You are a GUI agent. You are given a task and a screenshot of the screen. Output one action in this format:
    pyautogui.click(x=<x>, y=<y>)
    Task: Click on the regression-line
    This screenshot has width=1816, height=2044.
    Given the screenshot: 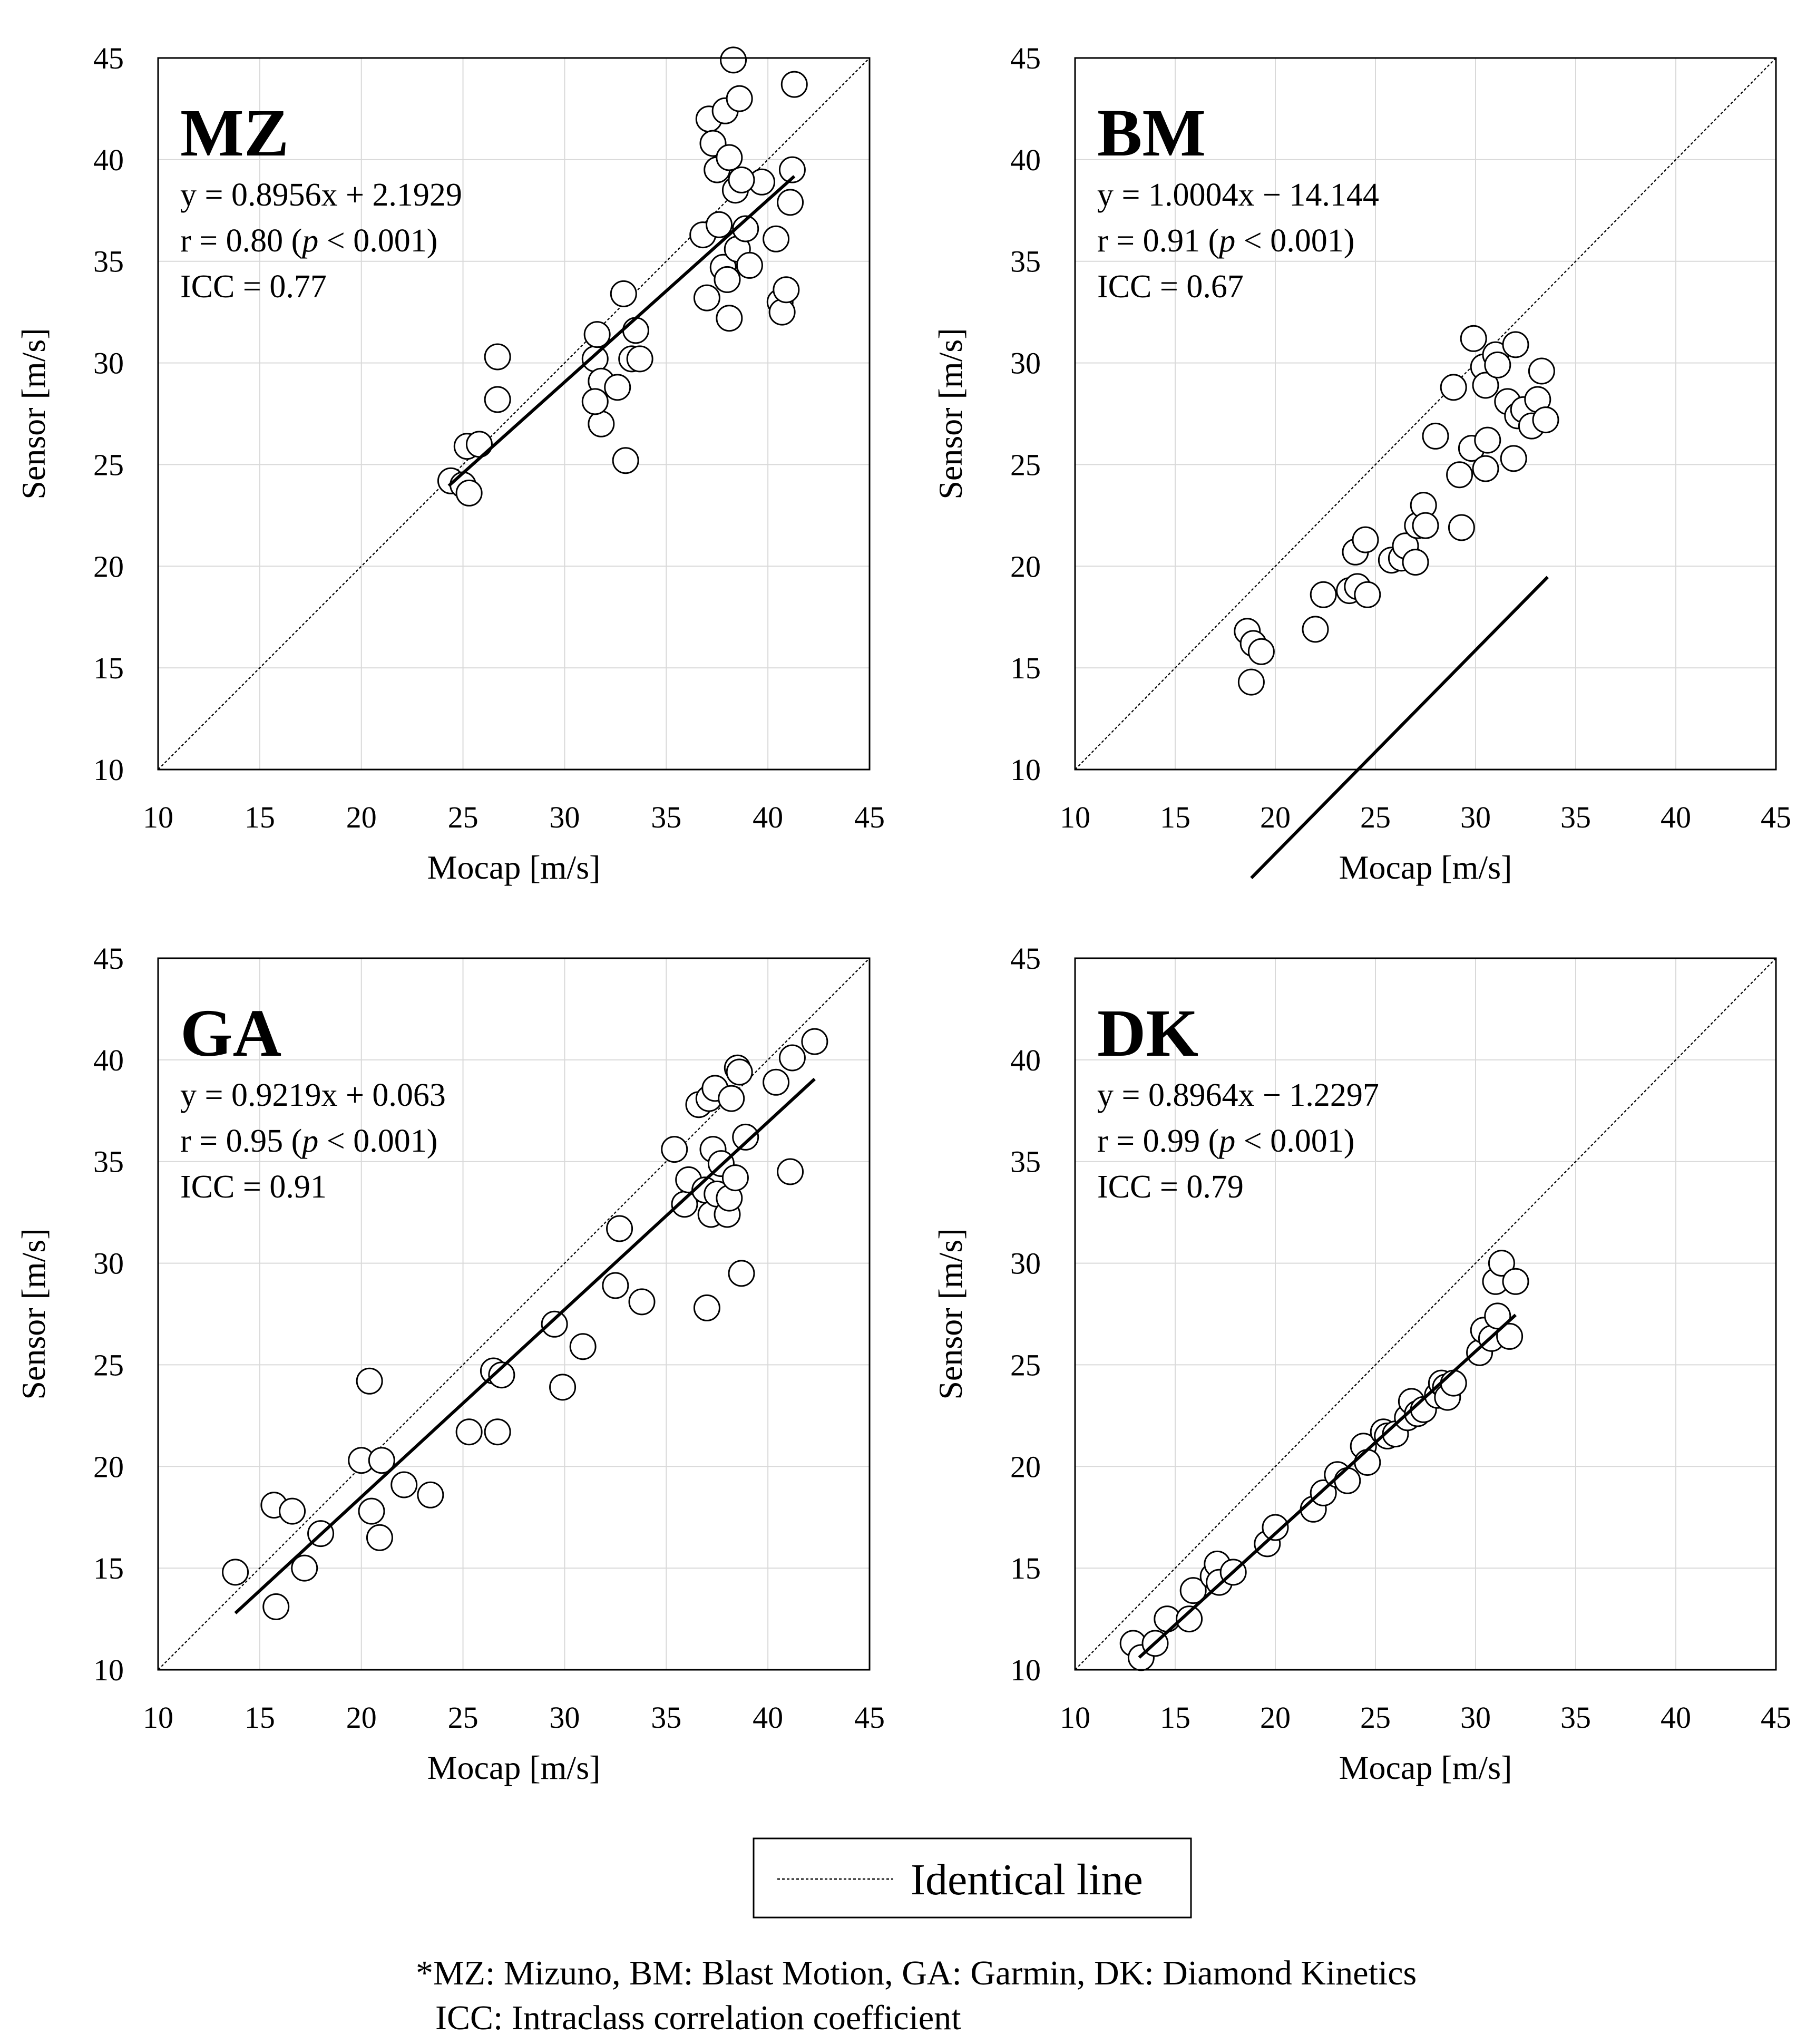 What is the action you would take?
    pyautogui.click(x=621, y=331)
    